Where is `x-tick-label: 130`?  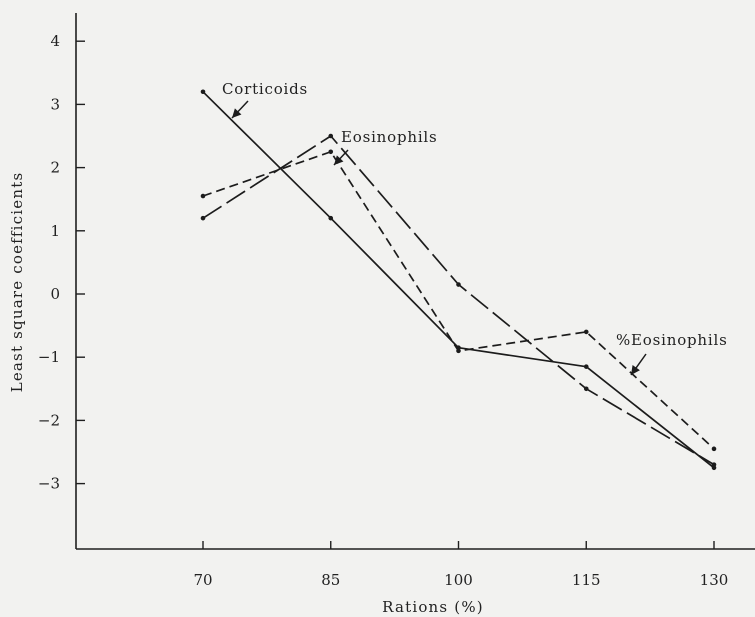
x-tick-label: 130 is located at coordinates (714, 580).